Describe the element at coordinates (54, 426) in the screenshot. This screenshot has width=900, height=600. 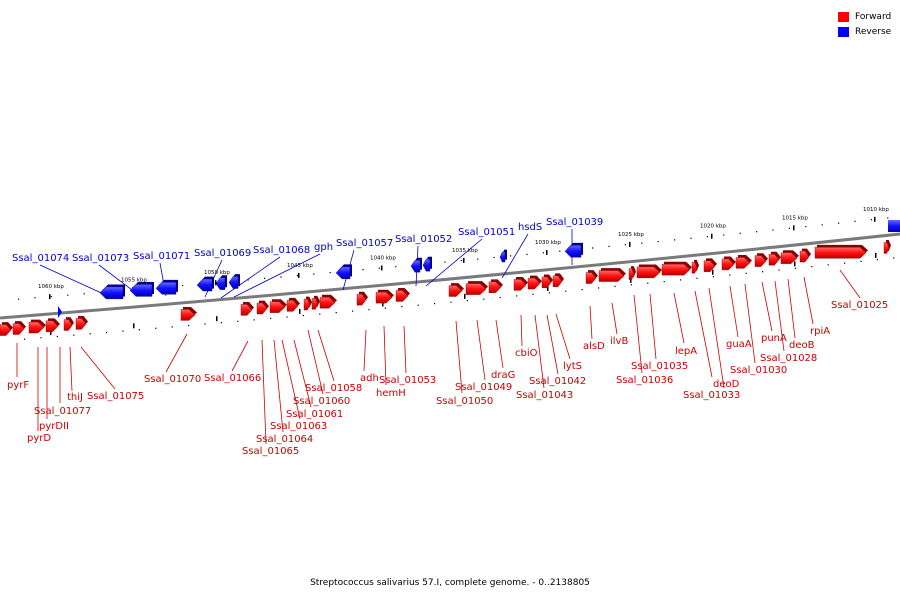
I see `gene-label: pyrDII` at that location.